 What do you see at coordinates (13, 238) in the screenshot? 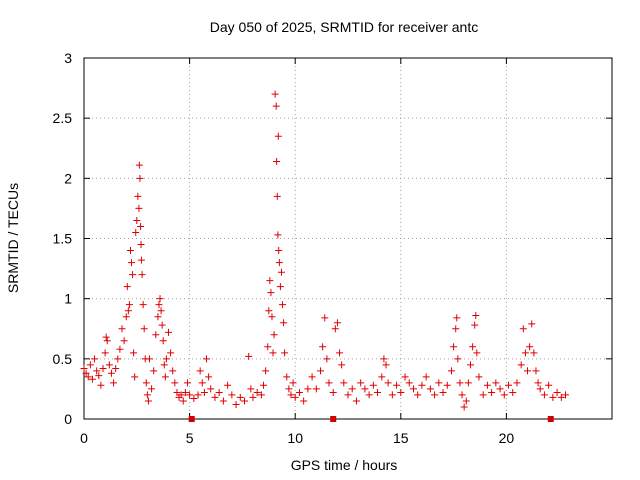
I see `y-axis-label: SRMTID / TECUs` at bounding box center [13, 238].